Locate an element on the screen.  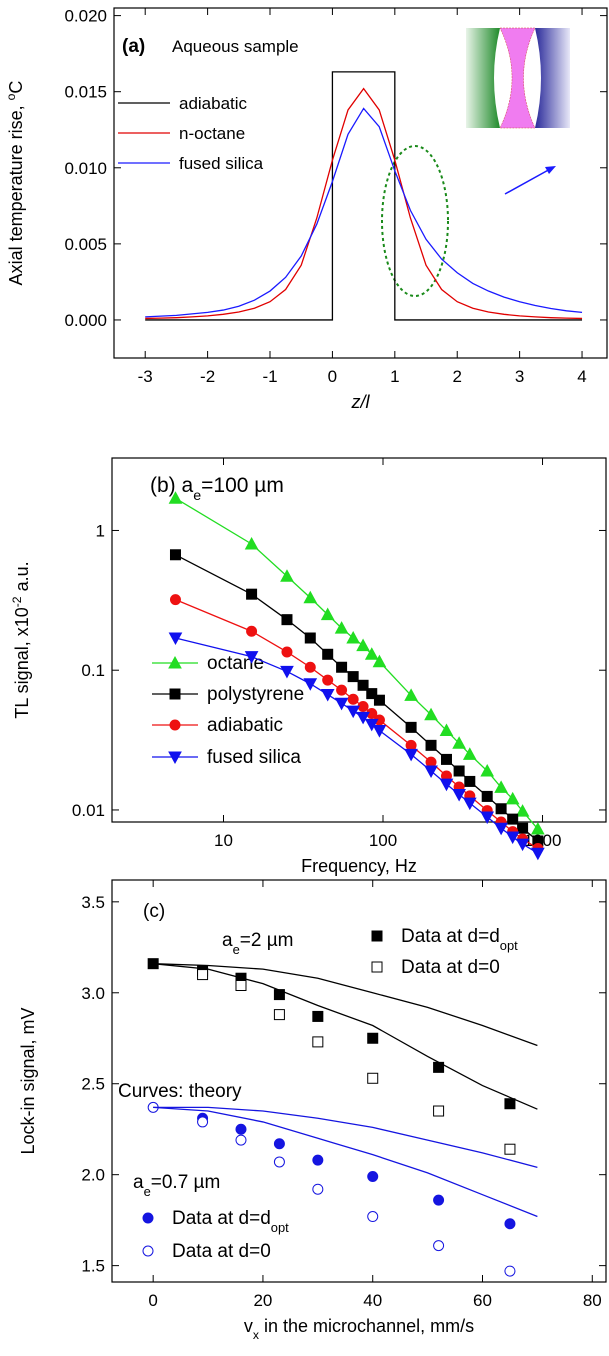
y-axis-label: TL signal, x10-2 a.u. is located at coordinates (21, 639).